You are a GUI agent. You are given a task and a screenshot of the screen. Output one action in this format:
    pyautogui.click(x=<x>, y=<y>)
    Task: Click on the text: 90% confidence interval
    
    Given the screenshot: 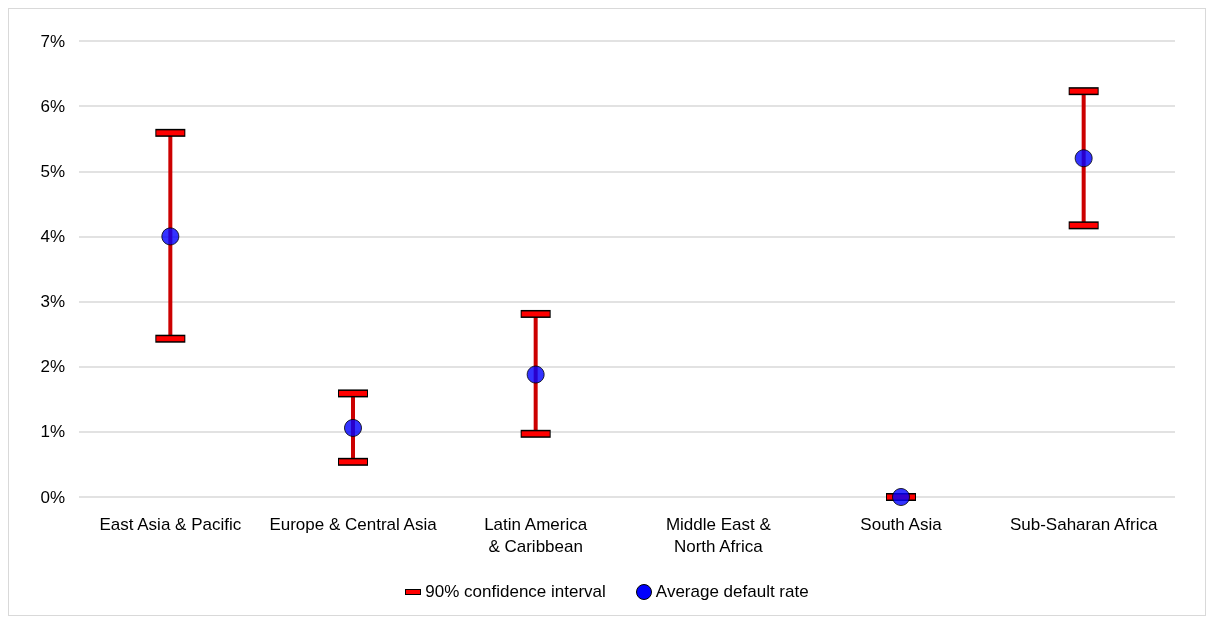 What is the action you would take?
    pyautogui.click(x=515, y=592)
    